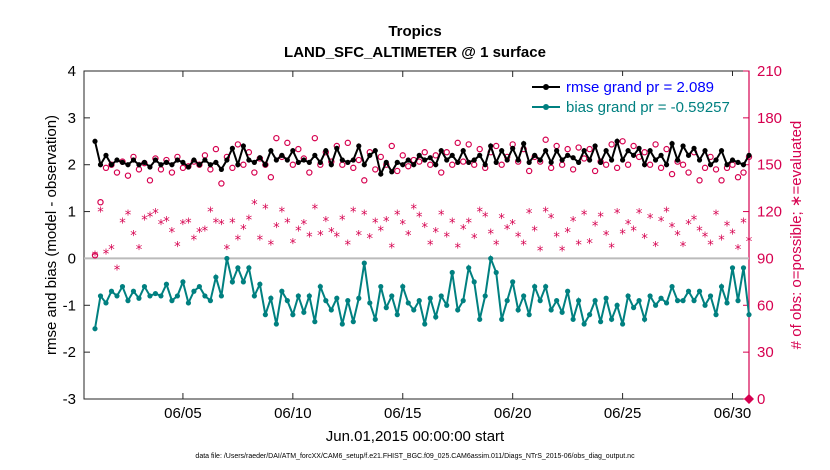 Image resolution: width=830 pixels, height=470 pixels. Describe the element at coordinates (69, 305) in the screenshot. I see `y-tick-label: -1` at that location.